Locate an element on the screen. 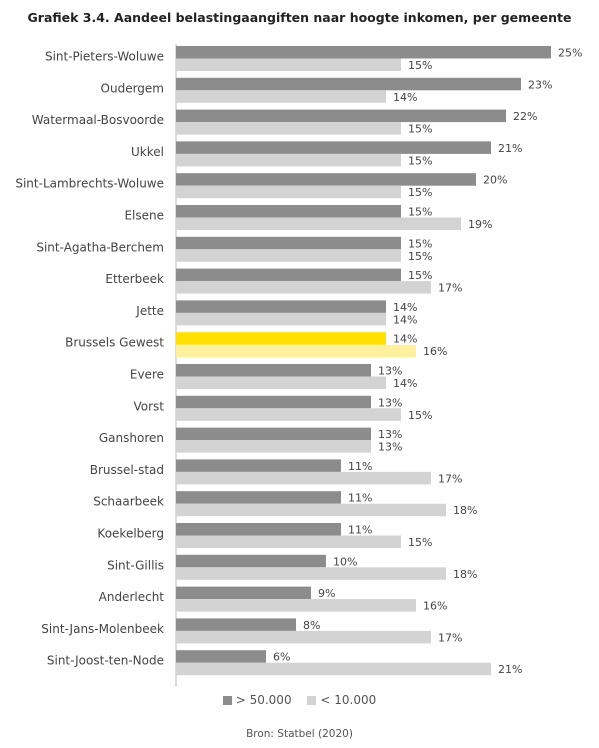 The width and height of the screenshot is (599, 748). category-label: Ukkel is located at coordinates (147, 152).